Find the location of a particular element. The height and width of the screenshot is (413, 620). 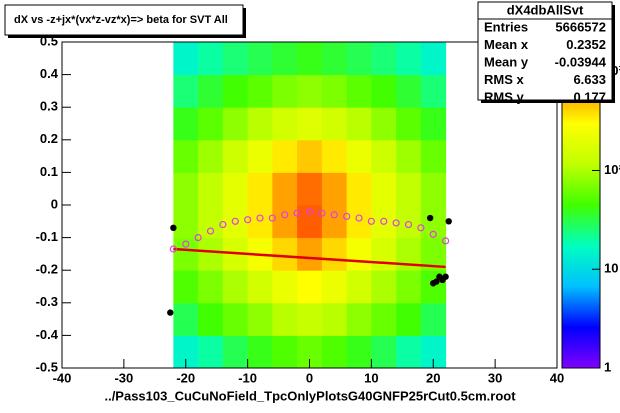

x-tick-label: -20 is located at coordinates (185, 377).